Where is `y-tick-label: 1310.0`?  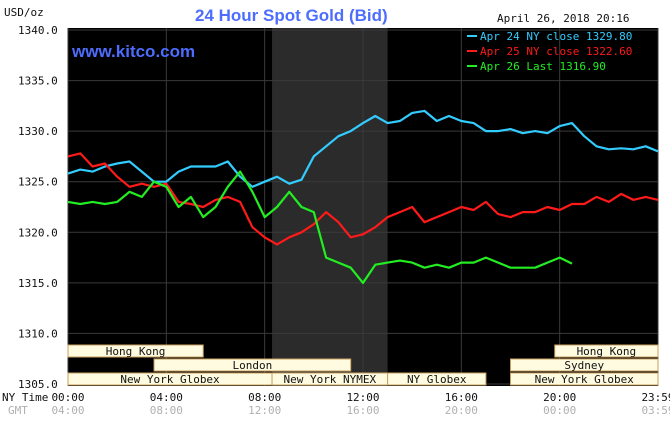
y-tick-label: 1310.0 is located at coordinates (38, 333).